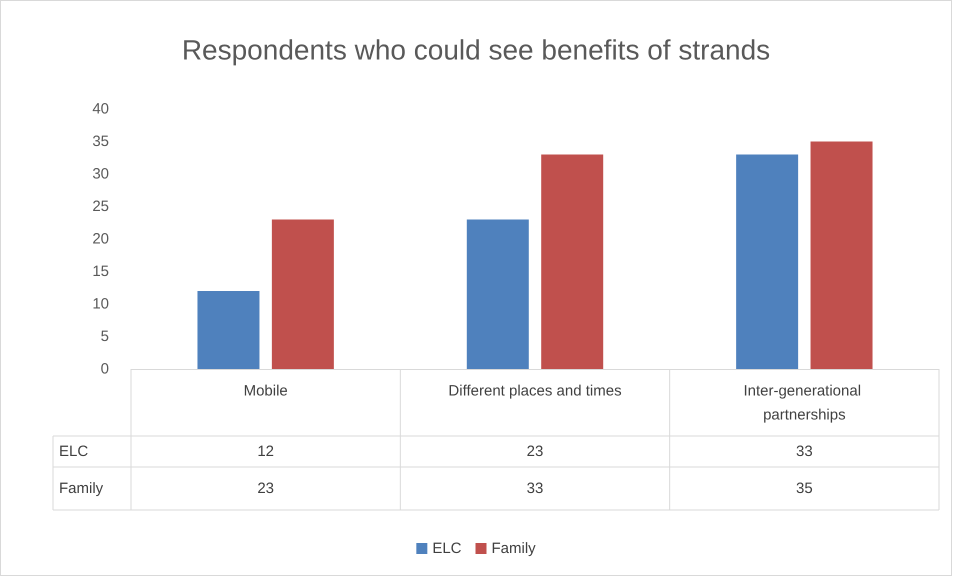 The image size is (954, 578). What do you see at coordinates (104, 336) in the screenshot?
I see `y-tick-label: 5` at bounding box center [104, 336].